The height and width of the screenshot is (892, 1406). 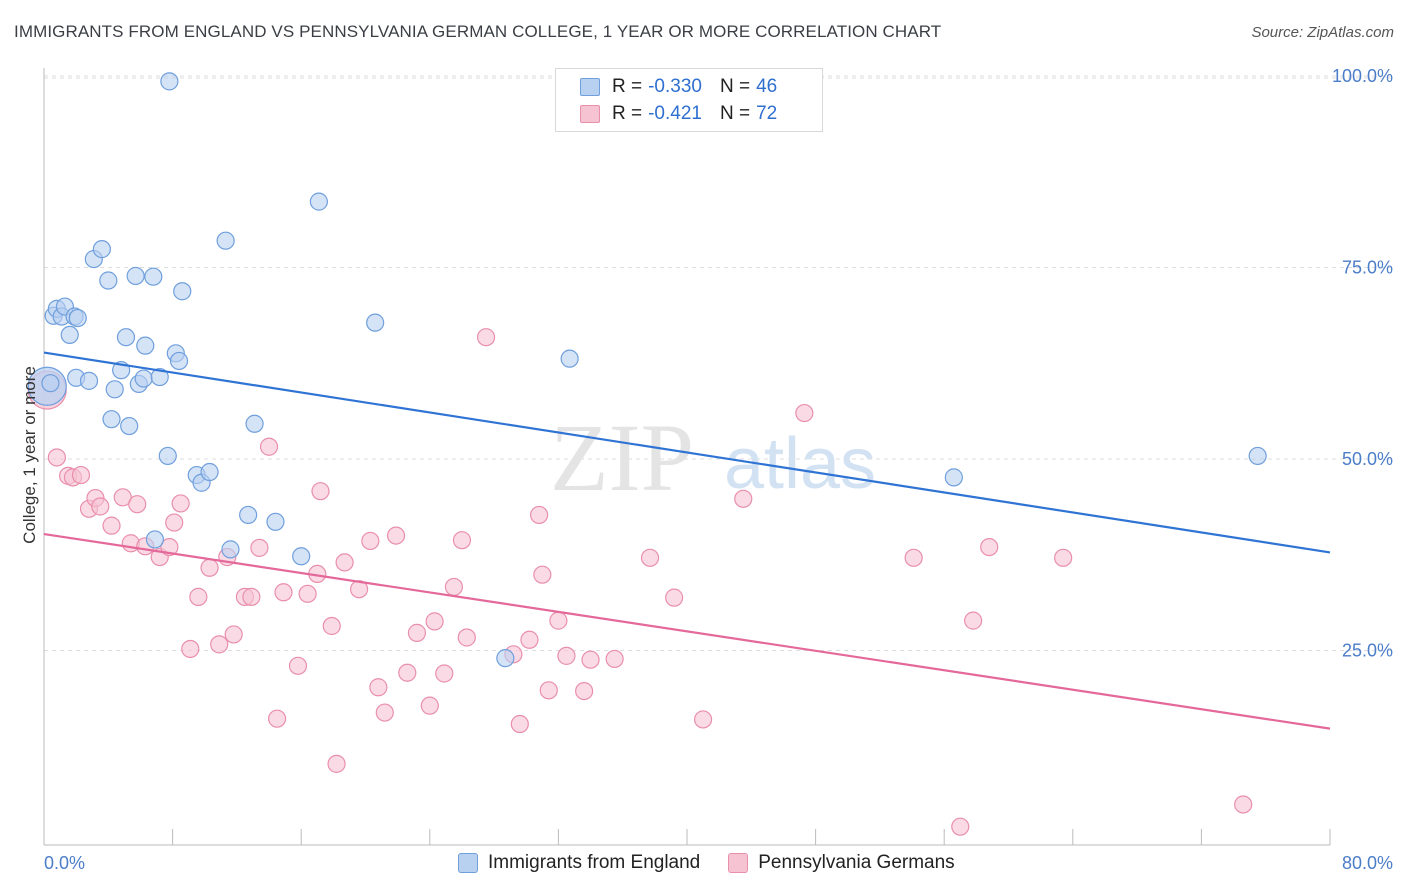 What do you see at coordinates (856, 862) in the screenshot?
I see `legend-label-pa-german: Pennsylvania Germans` at bounding box center [856, 862].